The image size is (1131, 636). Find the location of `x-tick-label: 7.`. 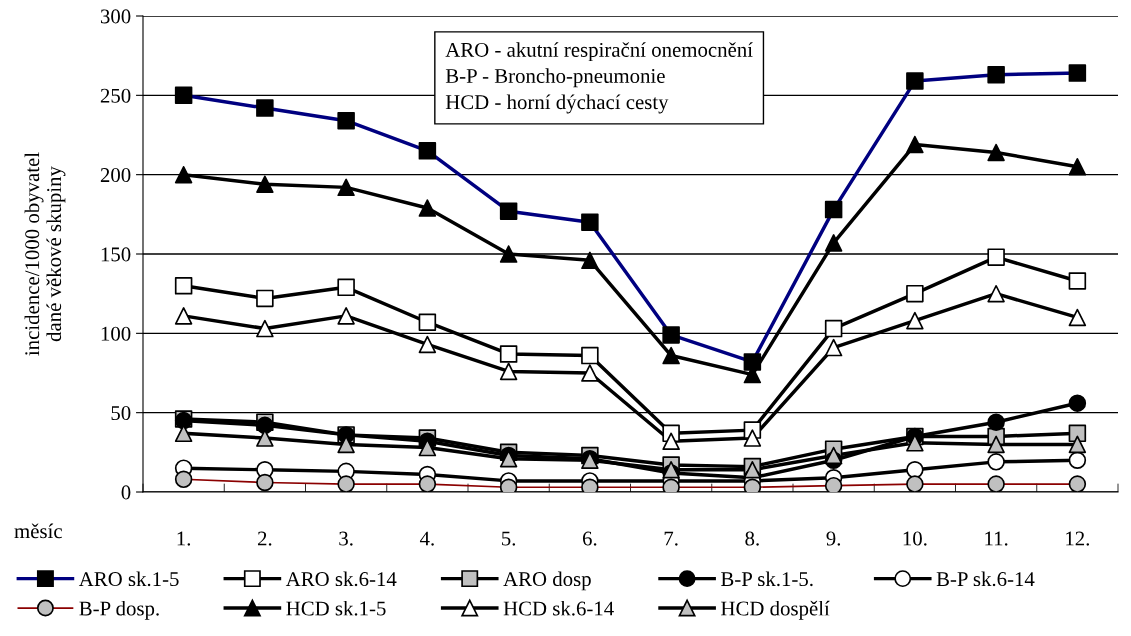

x-tick-label: 7. is located at coordinates (671, 538).